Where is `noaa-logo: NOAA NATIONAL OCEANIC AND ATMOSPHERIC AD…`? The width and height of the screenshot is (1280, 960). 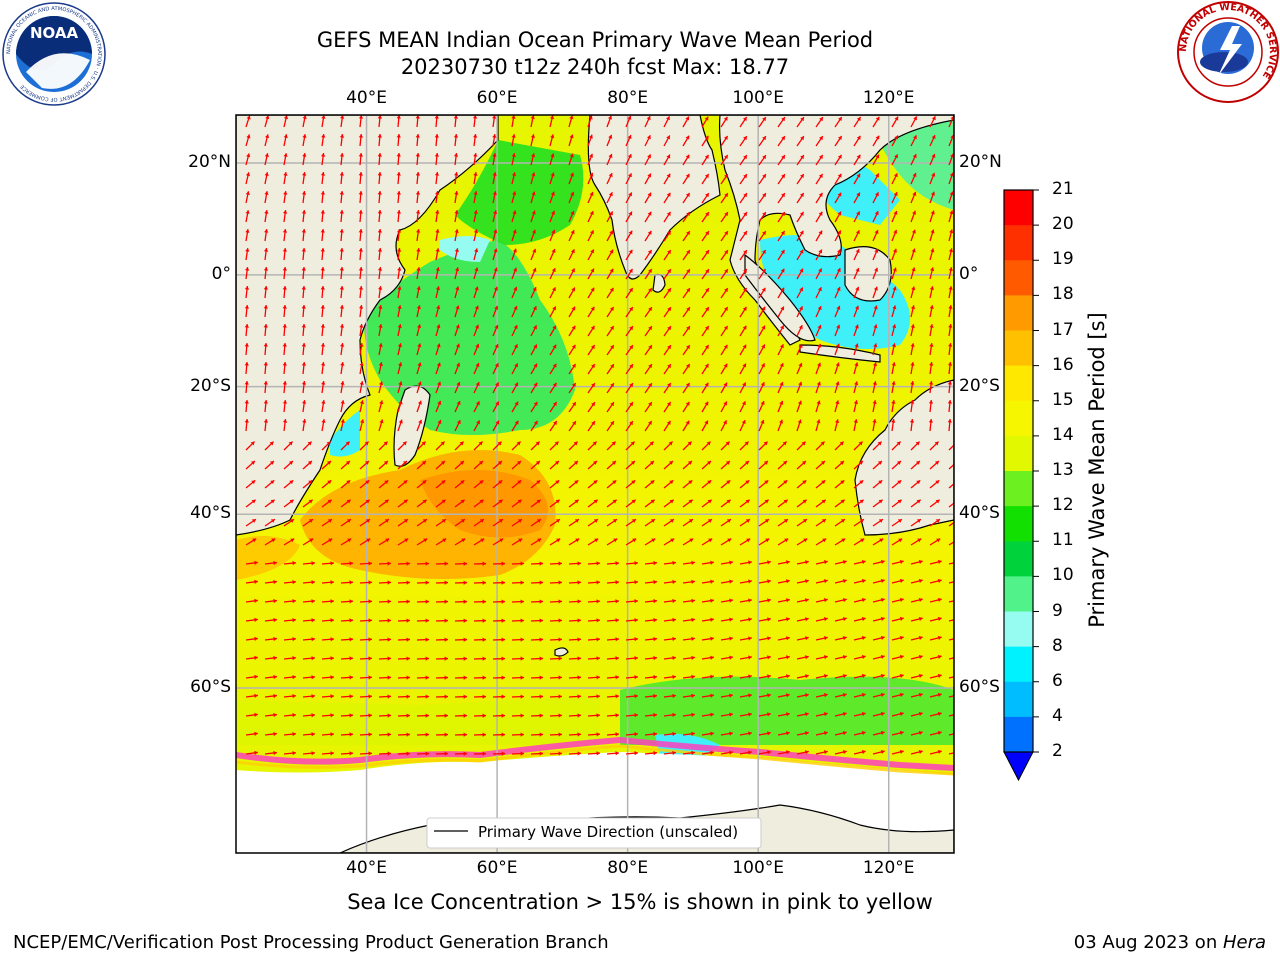
noaa-logo: NOAA NATIONAL OCEANIC AND ATMOSPHERIC AD… is located at coordinates (54, 54).